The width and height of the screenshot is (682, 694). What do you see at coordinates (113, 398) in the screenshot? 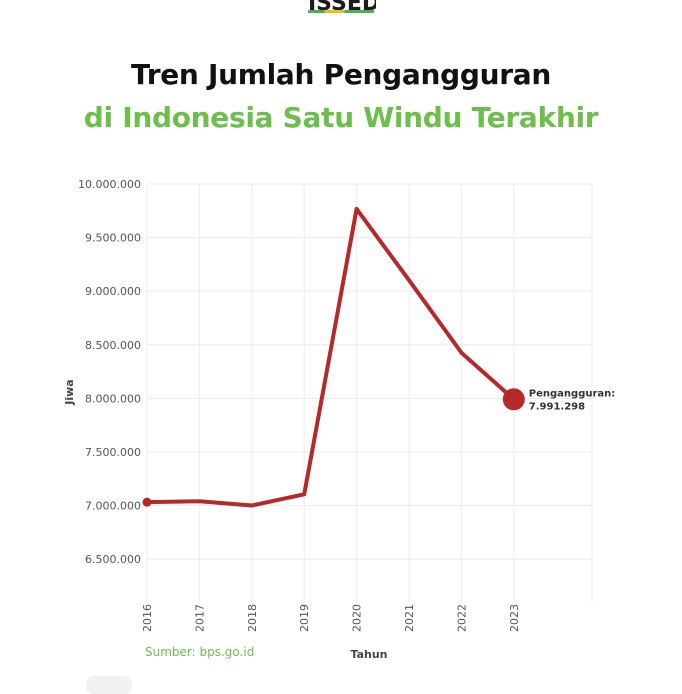
I see `y-tick-label: 8.000.000` at bounding box center [113, 398].